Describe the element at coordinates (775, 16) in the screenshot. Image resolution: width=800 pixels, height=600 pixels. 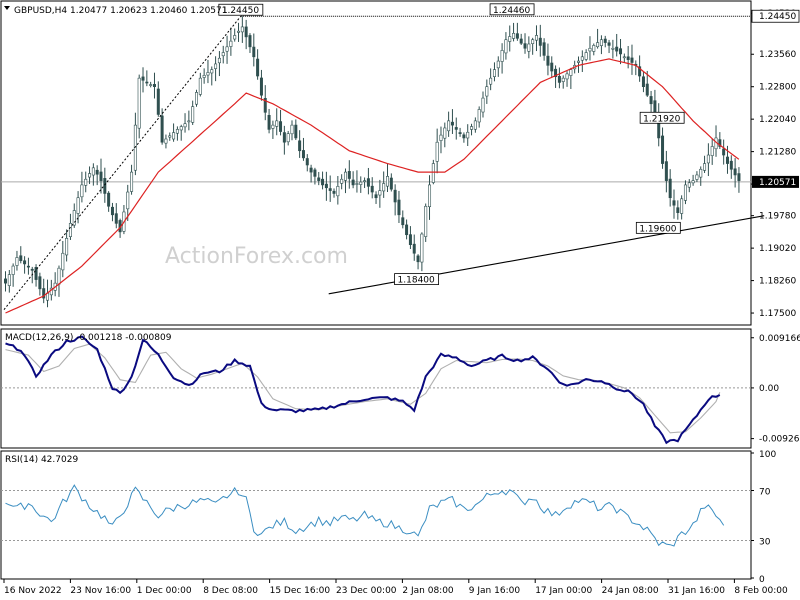
I see `resistance-price-tag` at that location.